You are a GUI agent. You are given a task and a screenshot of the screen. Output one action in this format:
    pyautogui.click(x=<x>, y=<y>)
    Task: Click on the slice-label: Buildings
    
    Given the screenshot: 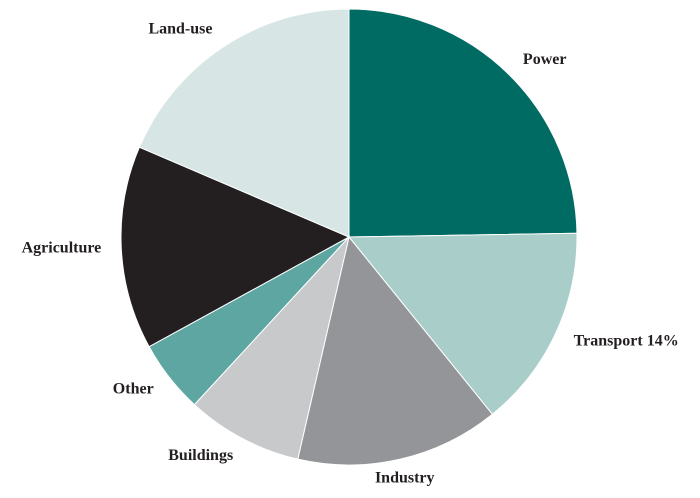 What is the action you would take?
    pyautogui.click(x=200, y=455)
    